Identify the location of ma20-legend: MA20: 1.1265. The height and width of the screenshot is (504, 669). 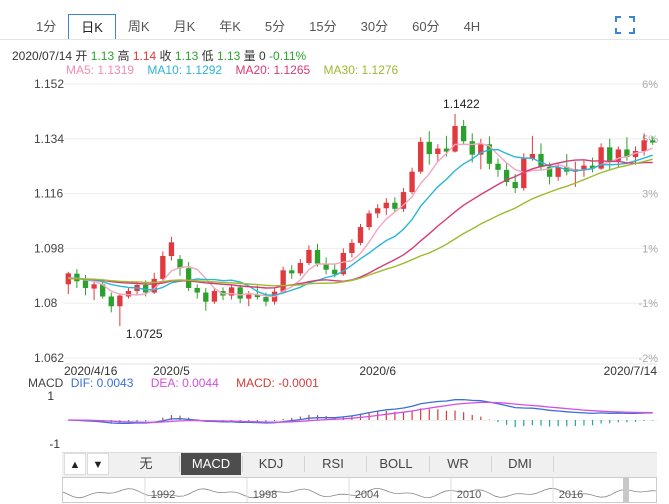
(273, 70).